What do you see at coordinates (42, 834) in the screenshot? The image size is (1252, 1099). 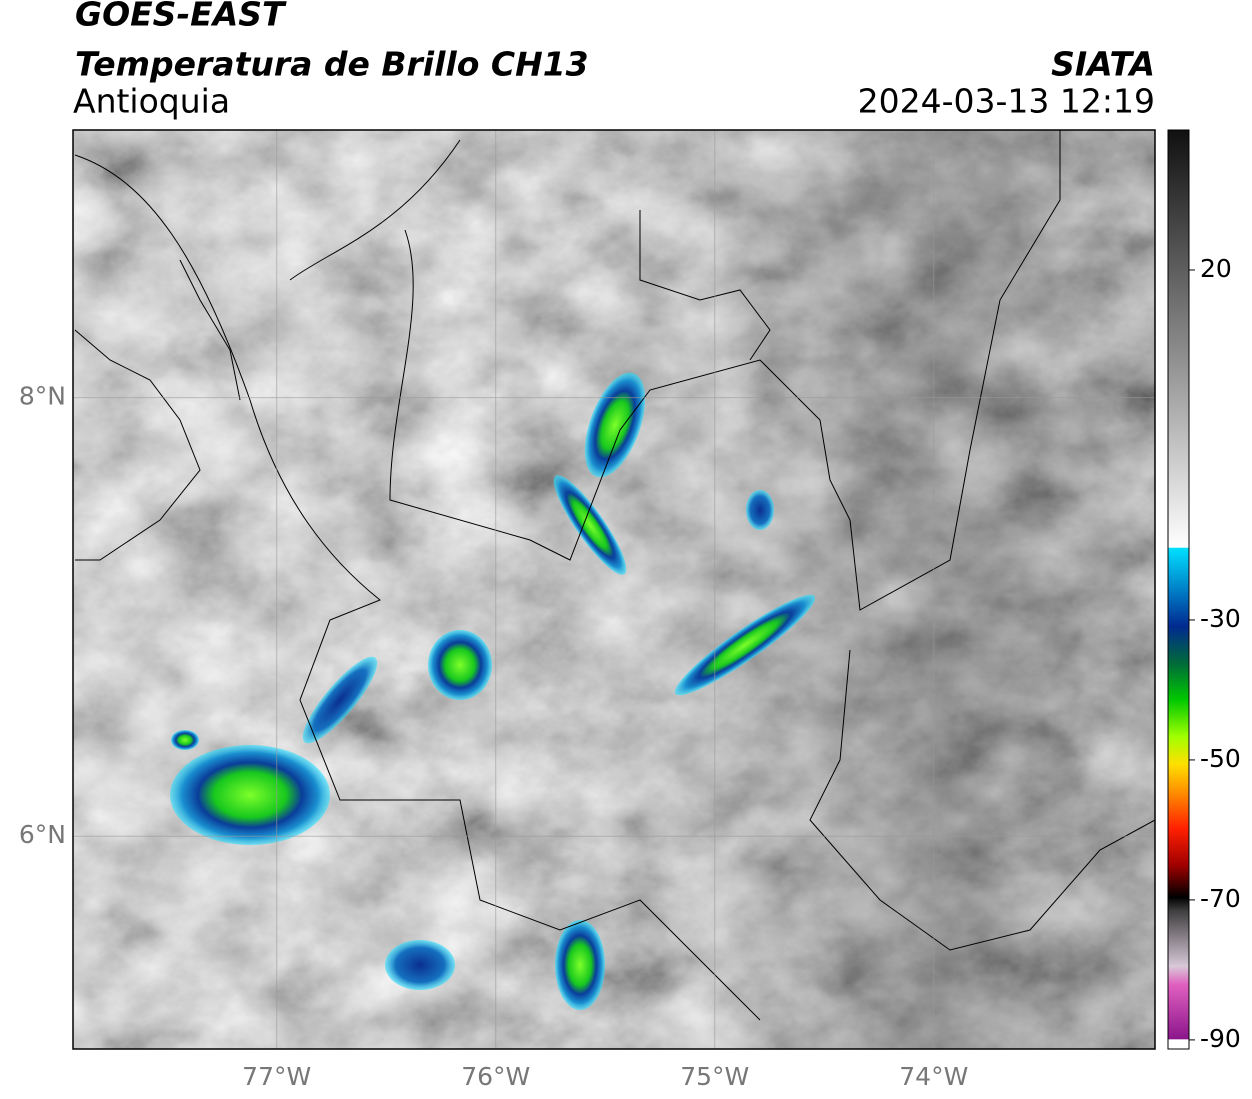 I see `lat-tick-label: 6°N` at bounding box center [42, 834].